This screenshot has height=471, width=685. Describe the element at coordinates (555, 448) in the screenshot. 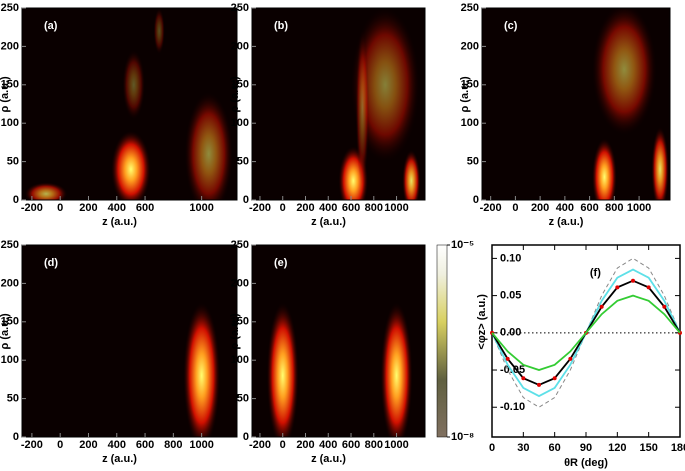

I see `x-tick-label: 60` at that location.